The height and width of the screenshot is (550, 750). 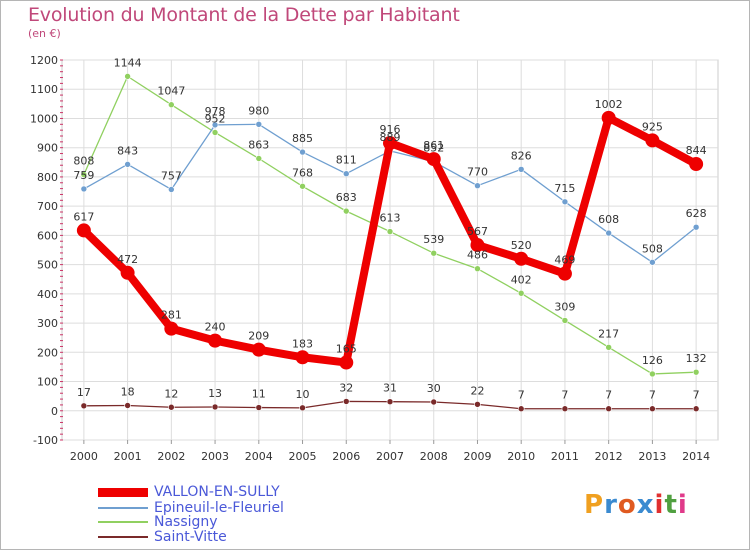 What do you see at coordinates (477, 172) in the screenshot?
I see `data-label: 770` at bounding box center [477, 172].